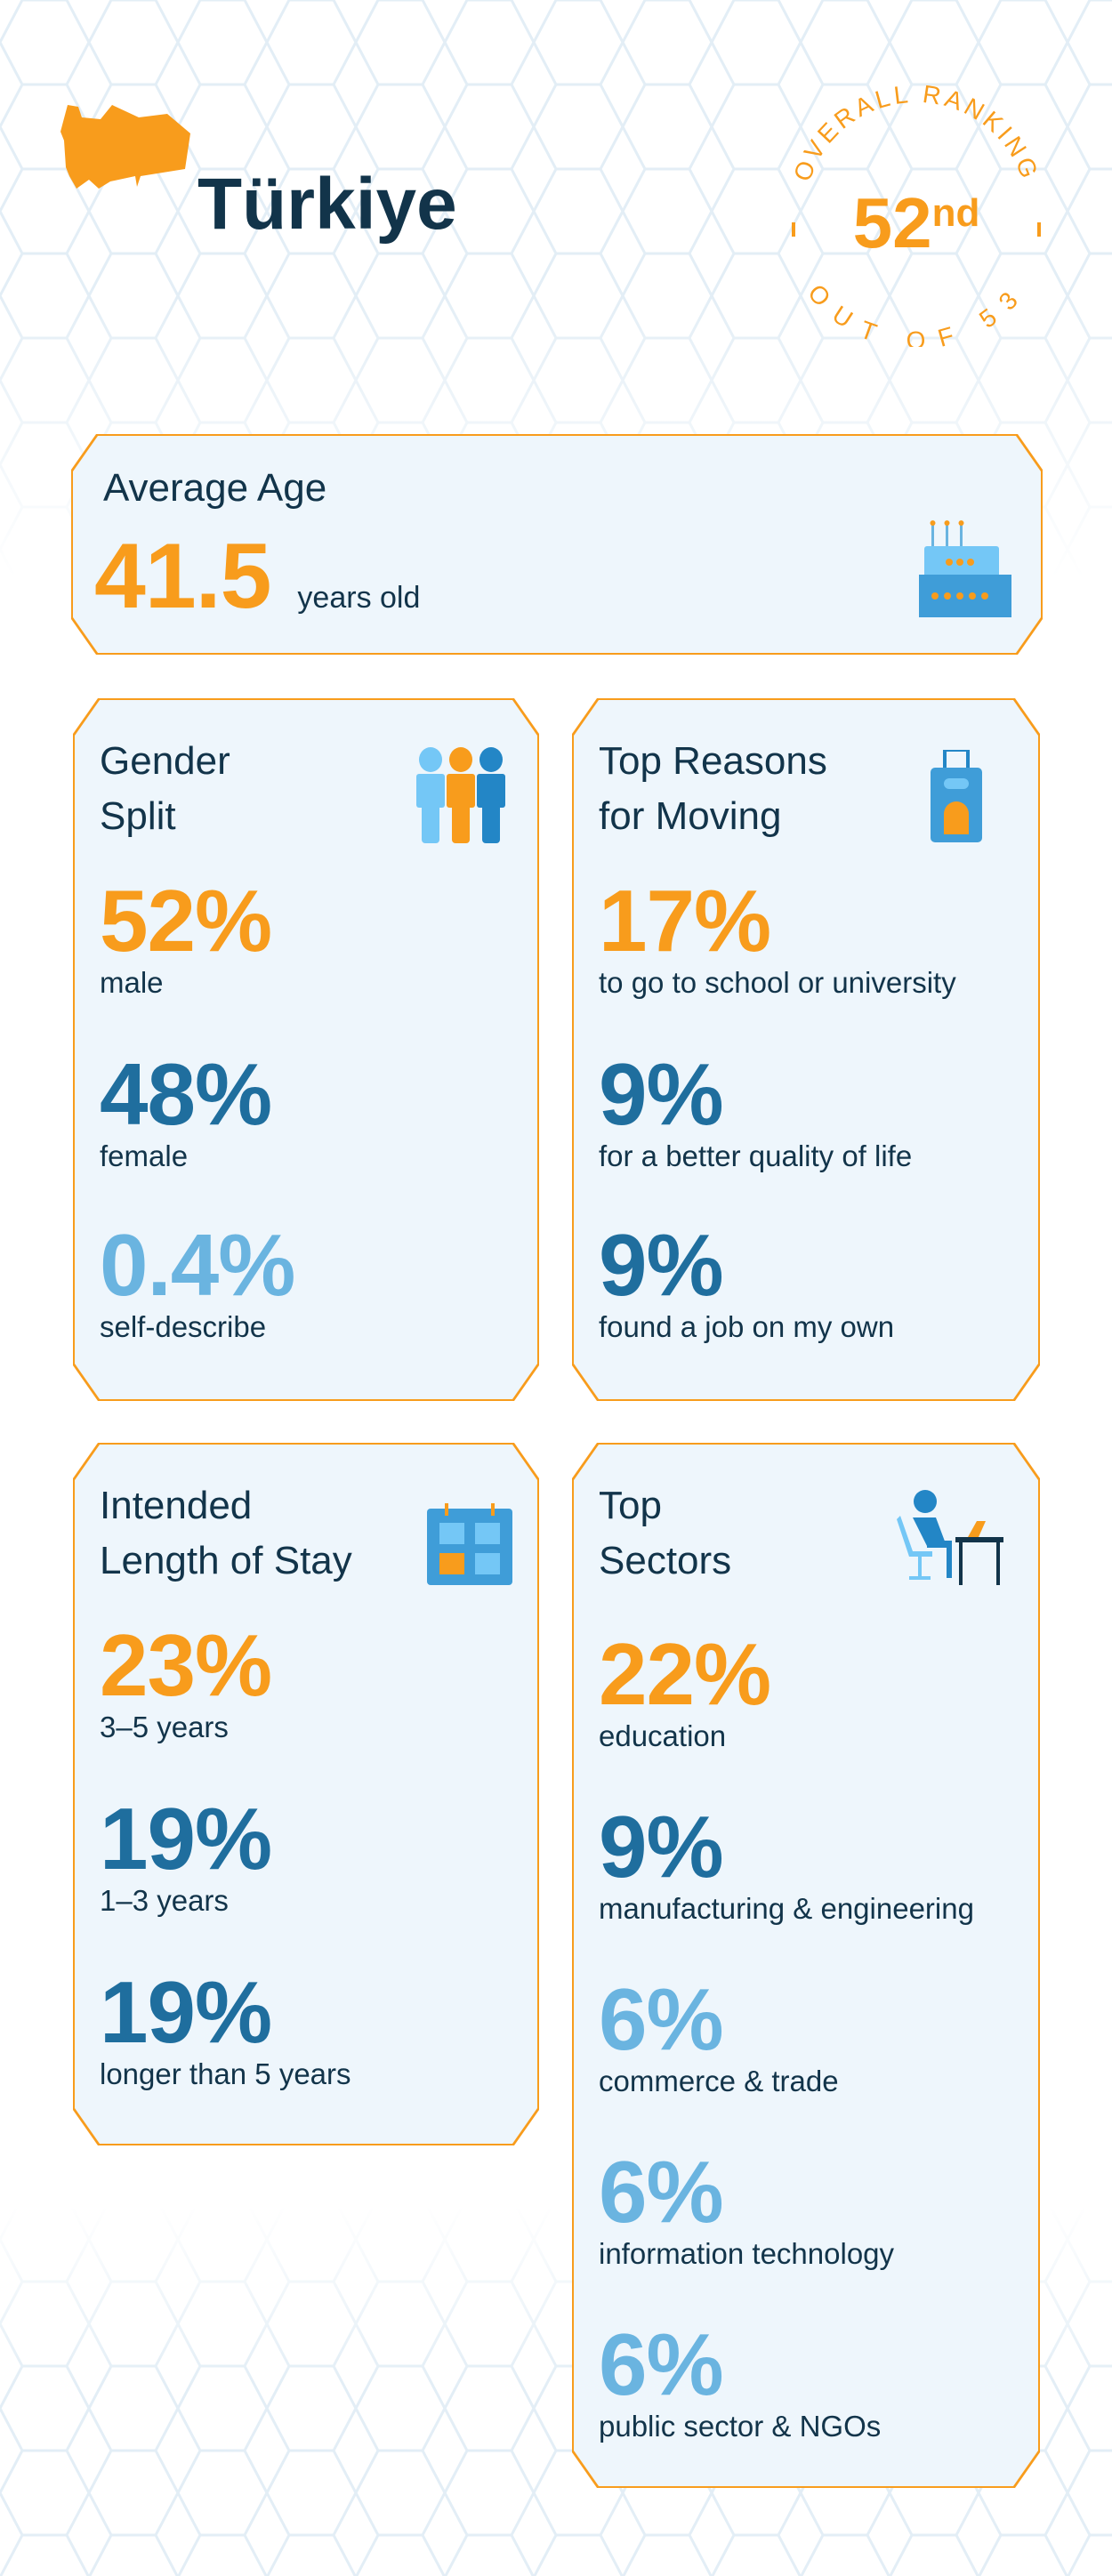 This screenshot has height=2576, width=1112. Describe the element at coordinates (461, 795) in the screenshot. I see `people-icon` at that location.